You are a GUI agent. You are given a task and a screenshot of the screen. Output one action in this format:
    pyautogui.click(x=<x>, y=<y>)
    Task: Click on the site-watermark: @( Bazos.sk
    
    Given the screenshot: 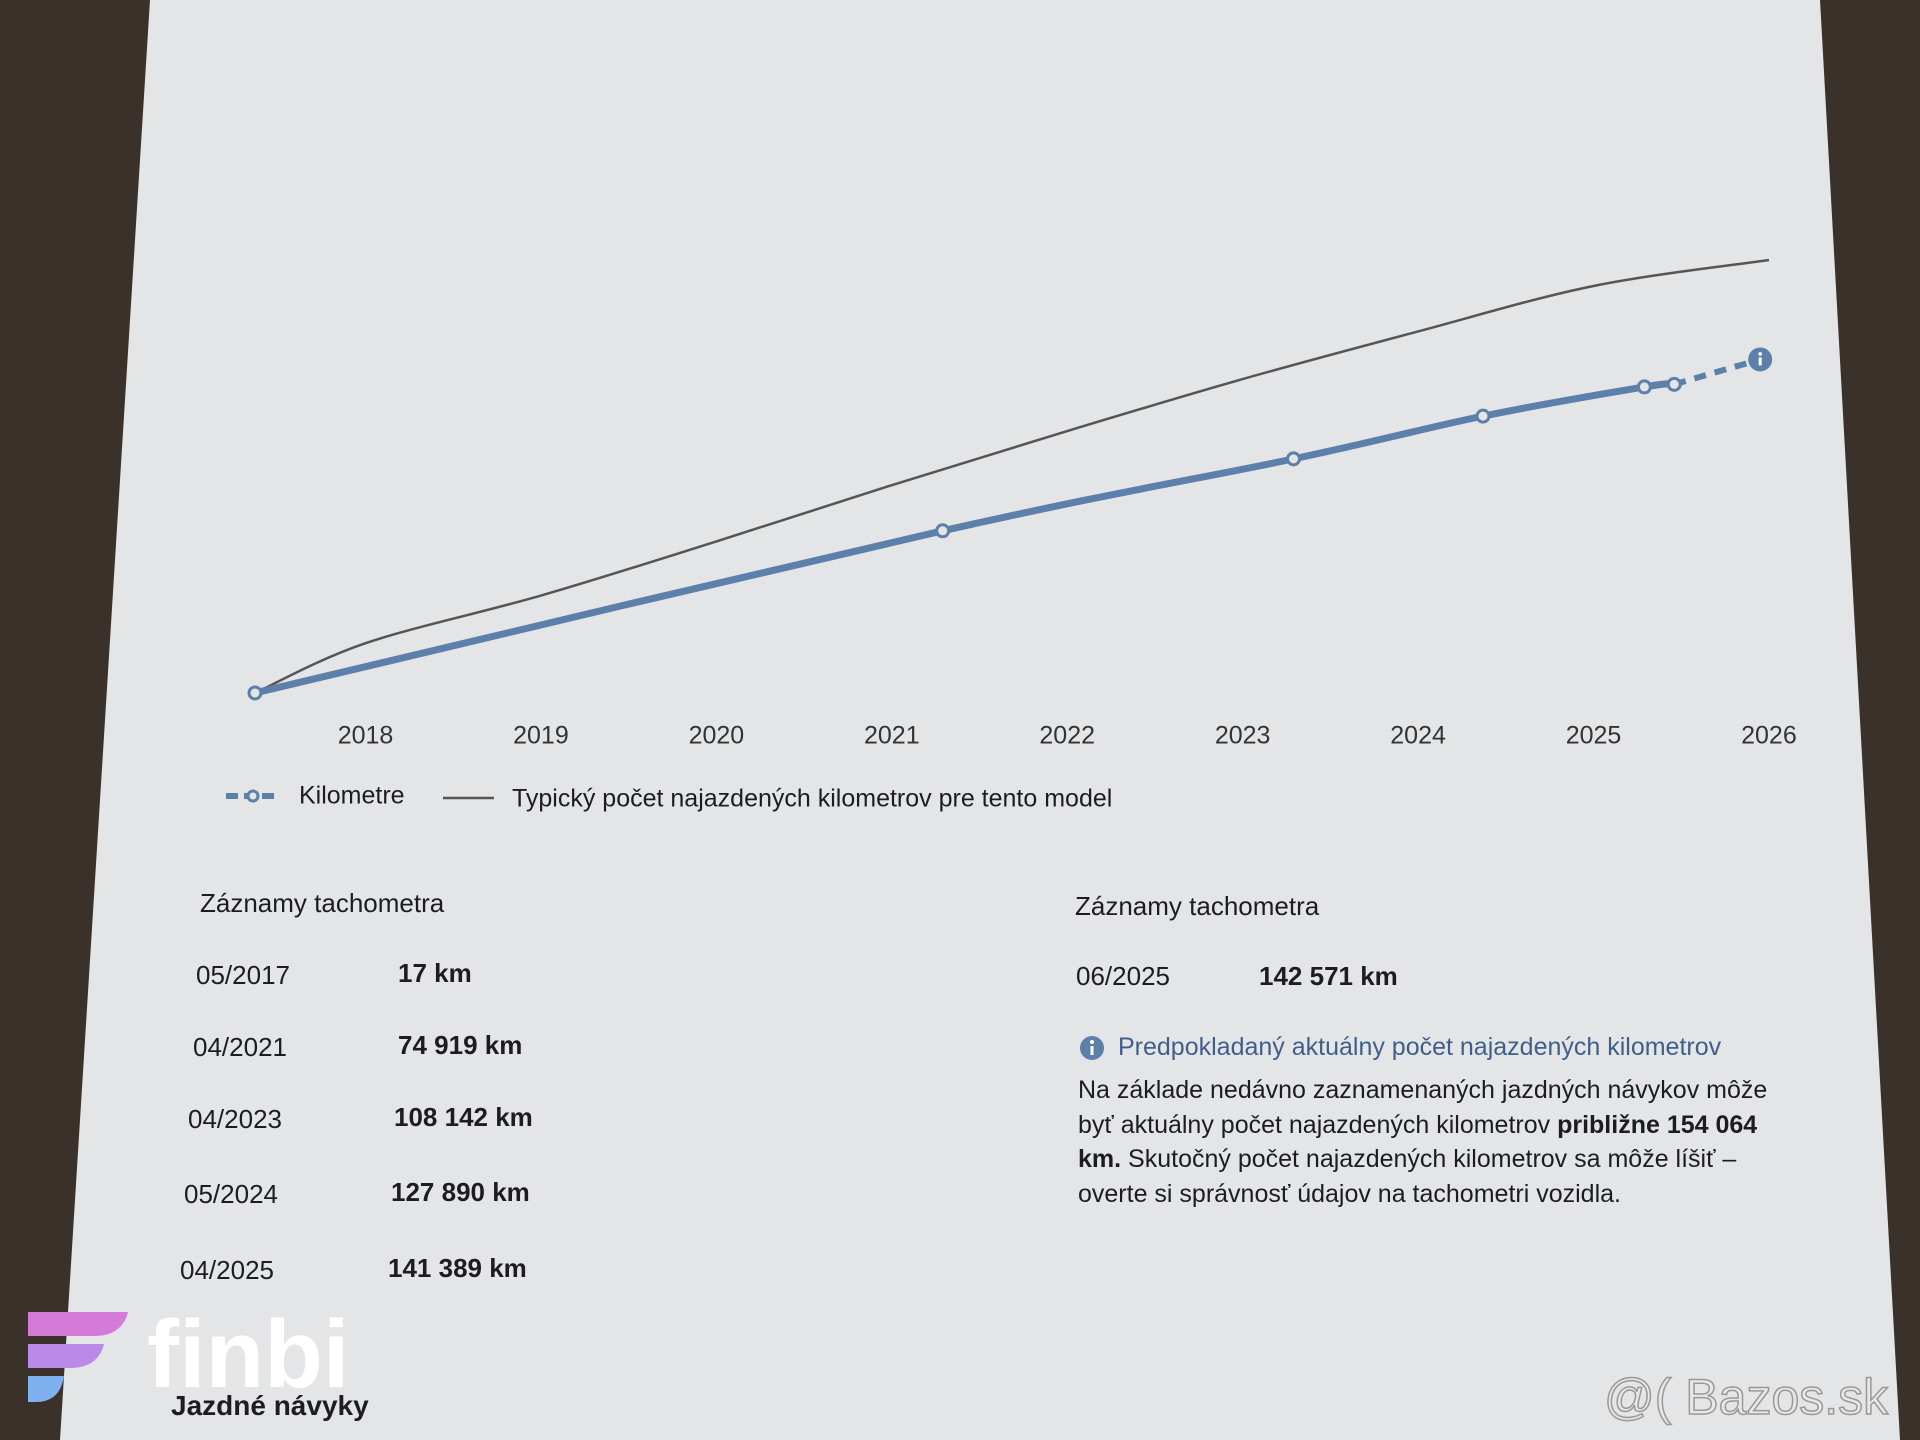 What is the action you would take?
    pyautogui.click(x=1746, y=1397)
    